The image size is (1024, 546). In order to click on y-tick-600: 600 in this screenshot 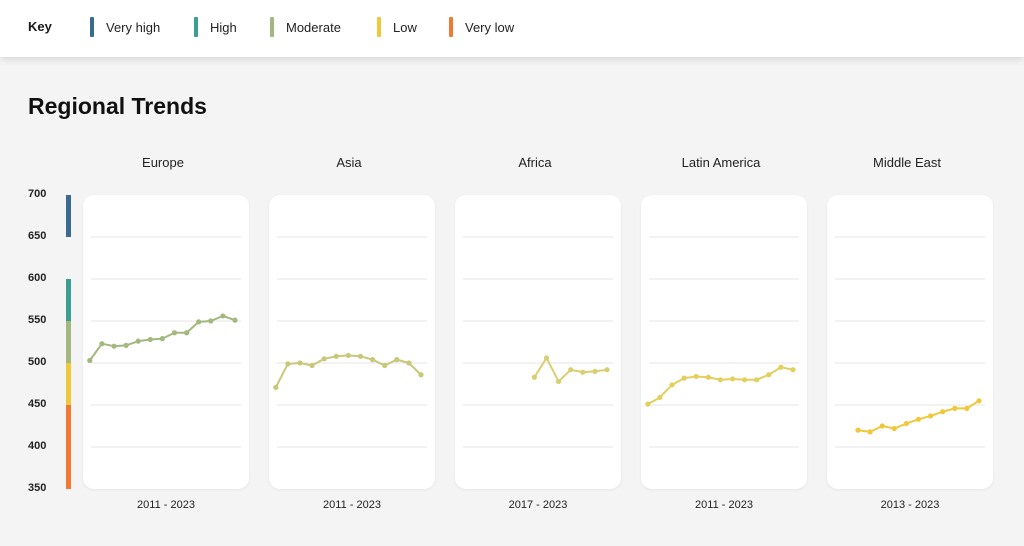, I will do `click(37, 278)`.